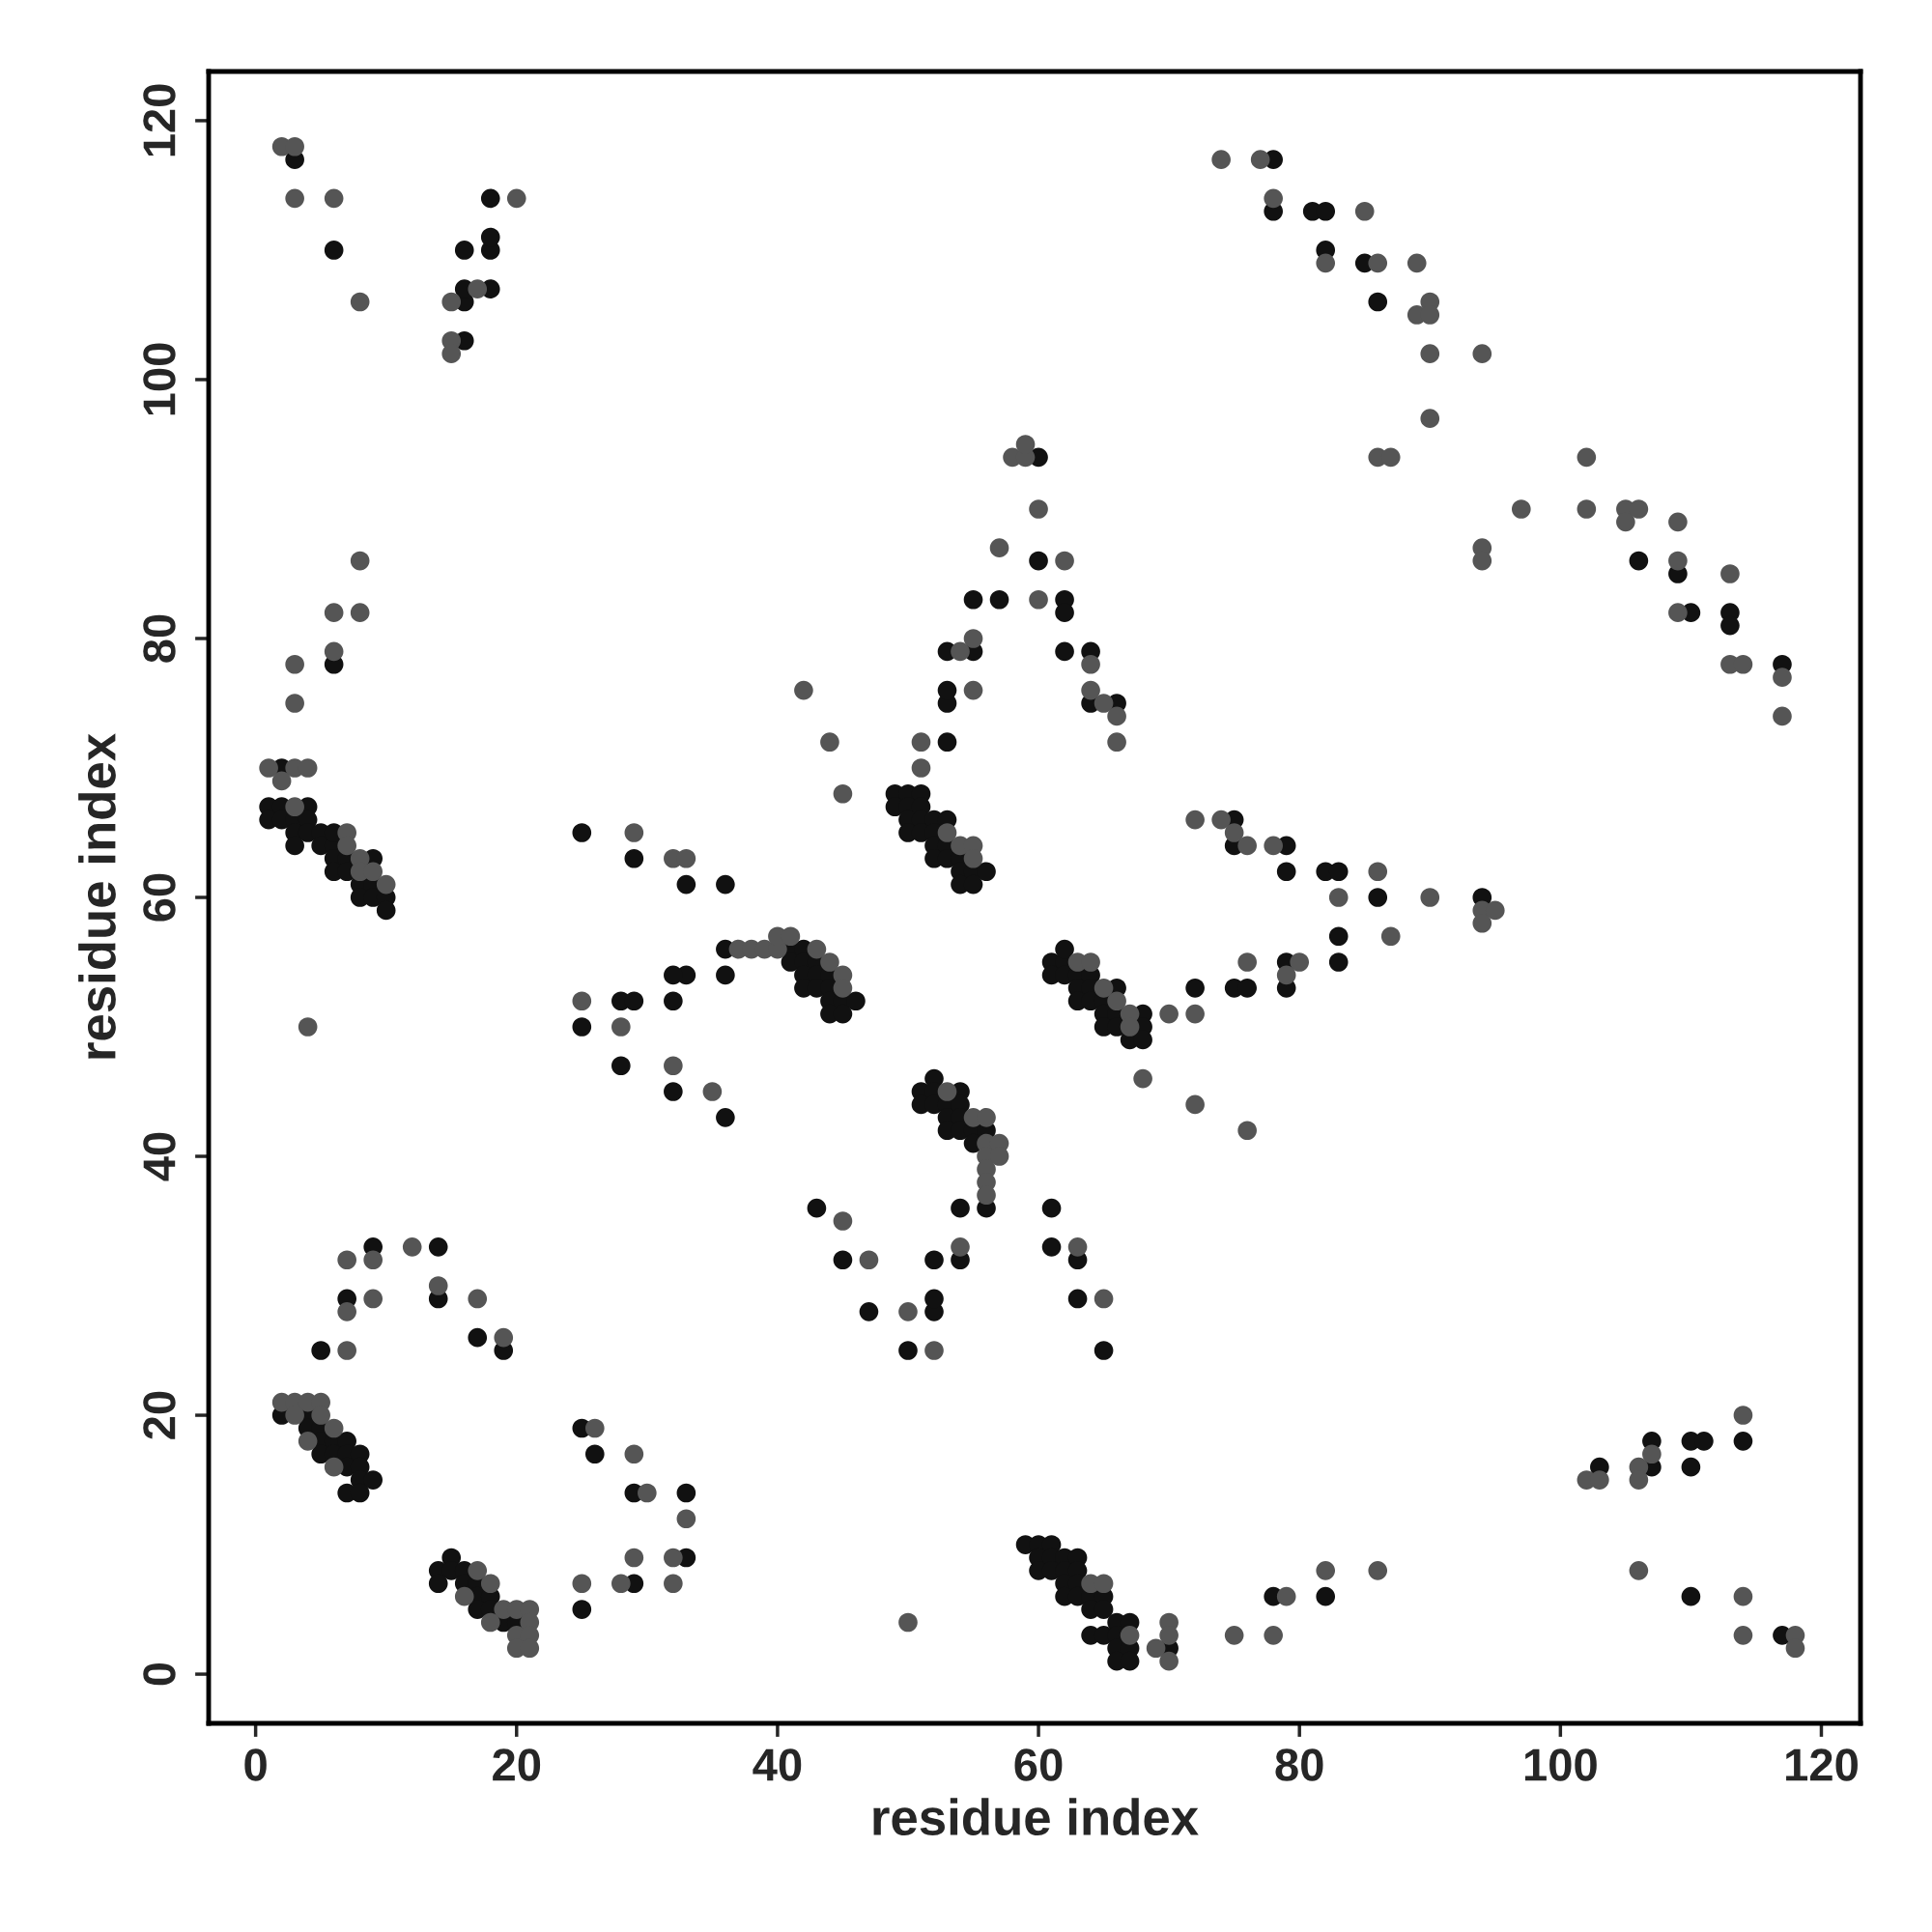 This screenshot has width=1932, height=1932. I want to click on x-tick-label: 100, so click(1560, 1764).